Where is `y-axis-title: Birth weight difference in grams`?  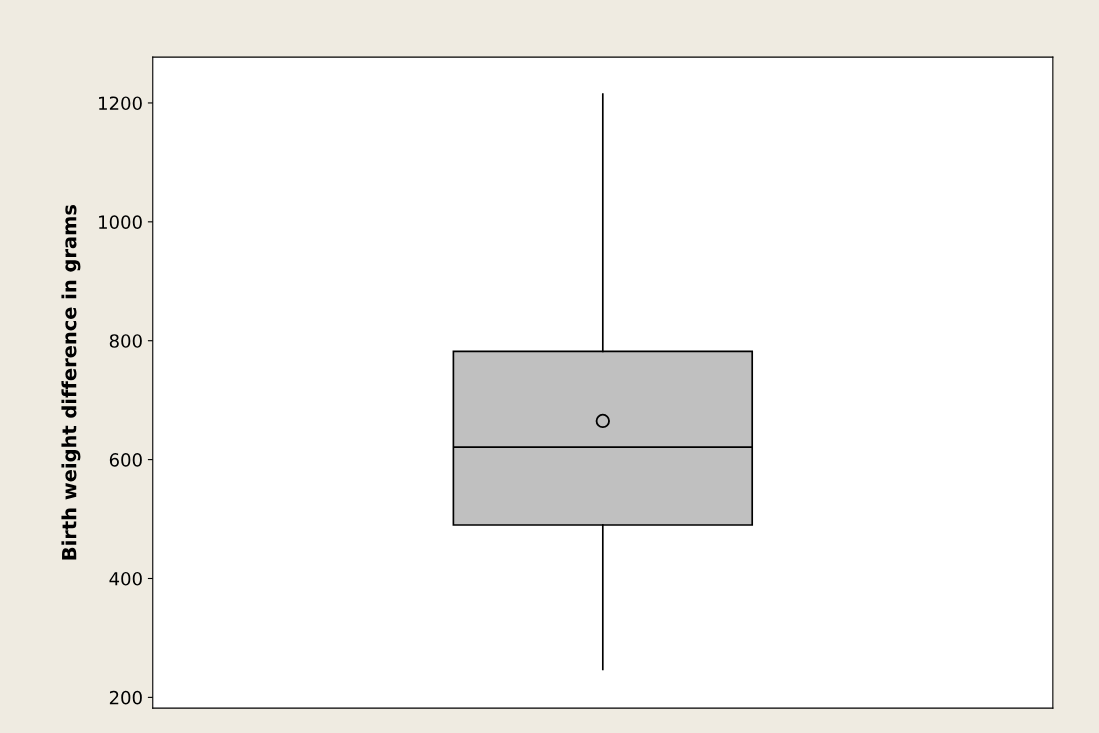 y-axis-title: Birth weight difference in grams is located at coordinates (71, 382).